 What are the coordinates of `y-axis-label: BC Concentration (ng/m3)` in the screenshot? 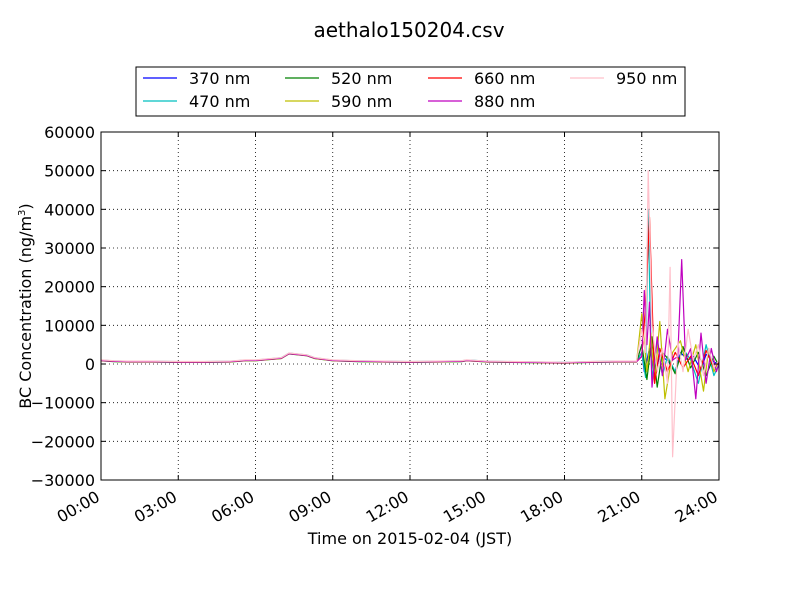 It's located at (25, 305).